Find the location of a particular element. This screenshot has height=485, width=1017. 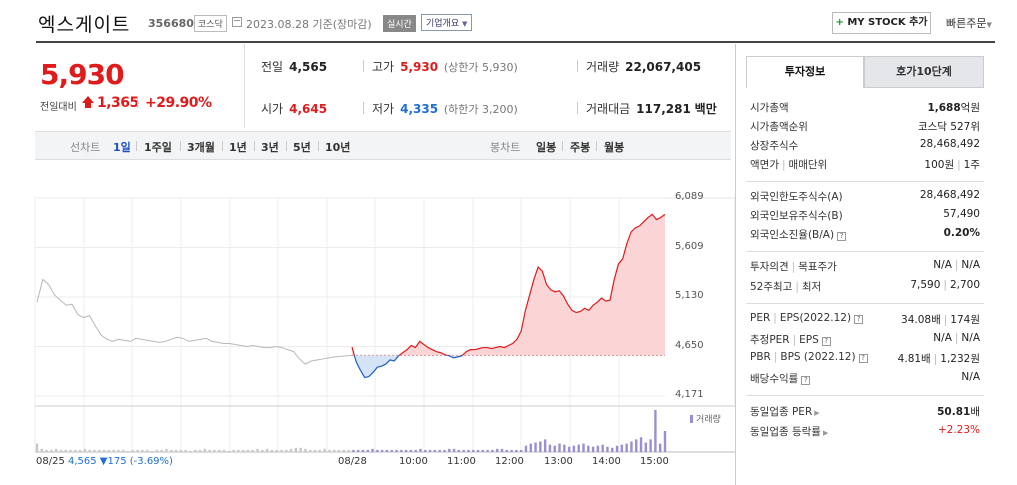

market-cap-unit: 억원 is located at coordinates (970, 108).